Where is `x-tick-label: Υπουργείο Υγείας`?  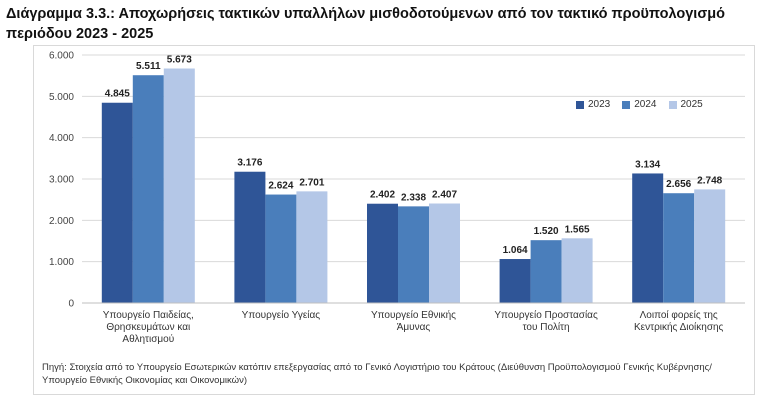
x-tick-label: Υπουργείο Υγείας is located at coordinates (281, 315).